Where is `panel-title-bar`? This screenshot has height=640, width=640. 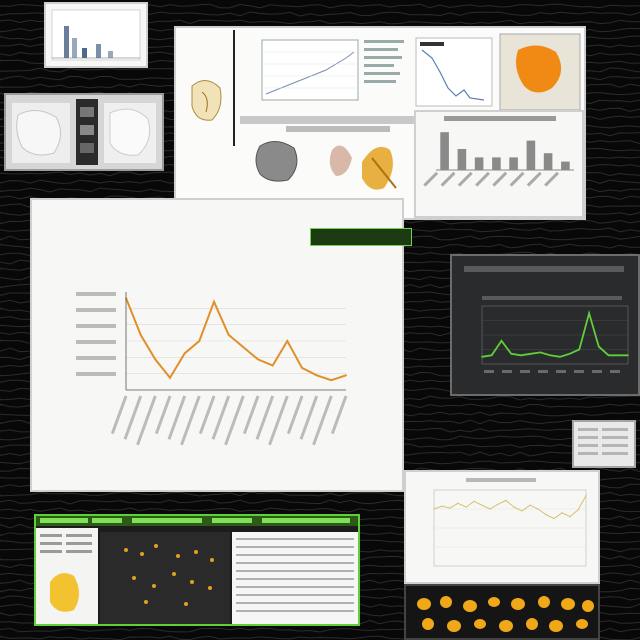
panel-title-bar is located at coordinates (544, 269).